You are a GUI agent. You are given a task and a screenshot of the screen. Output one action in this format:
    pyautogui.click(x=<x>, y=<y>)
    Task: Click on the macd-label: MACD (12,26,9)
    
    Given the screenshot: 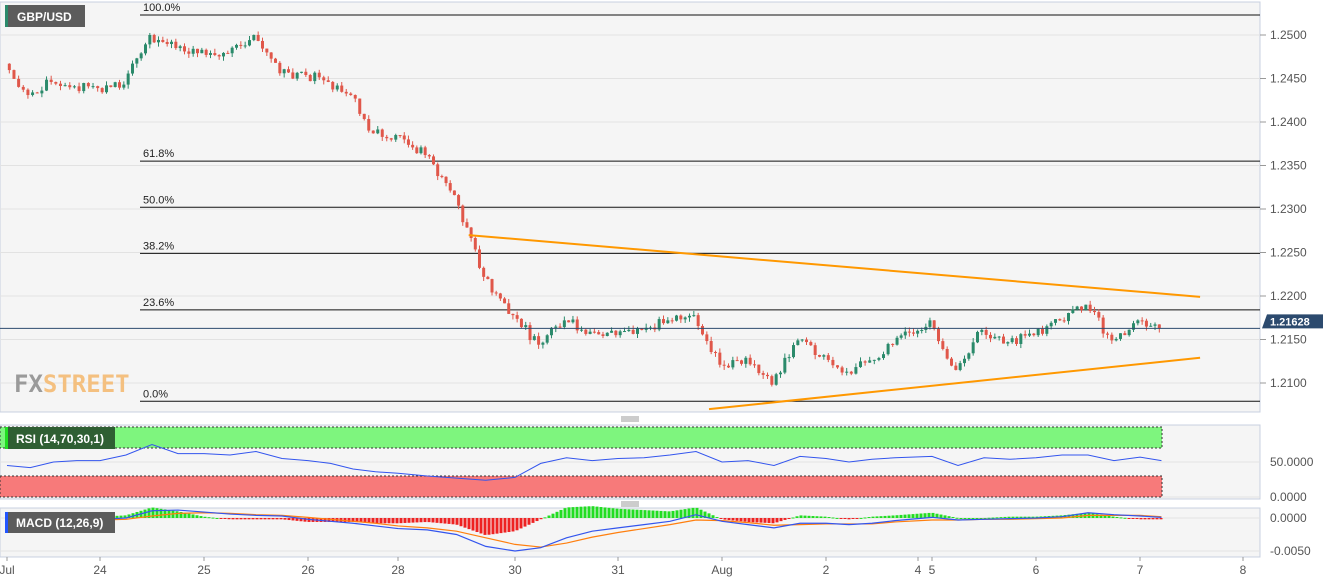 What is the action you would take?
    pyautogui.click(x=60, y=522)
    